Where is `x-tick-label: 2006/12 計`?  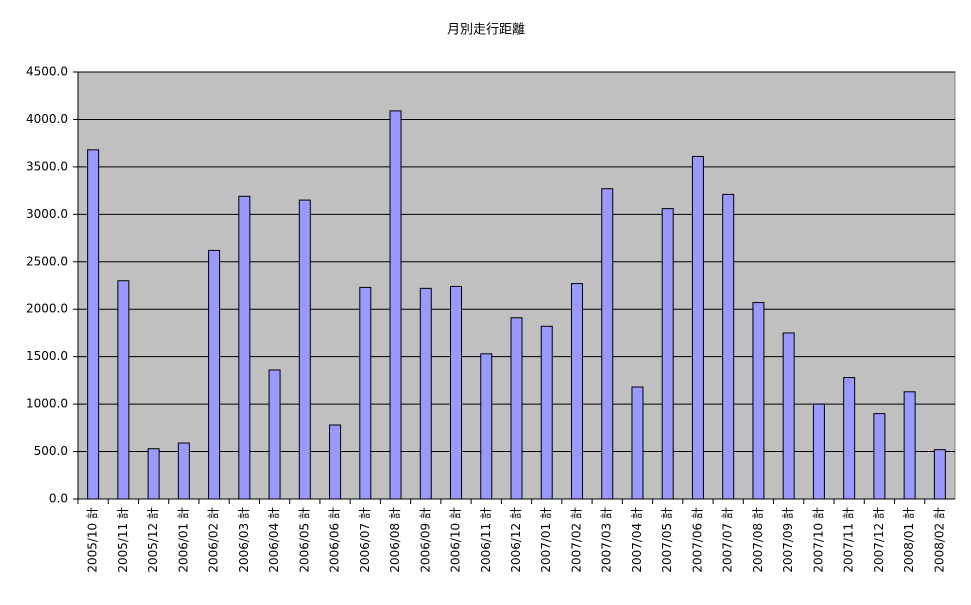 x-tick-label: 2006/12 計 is located at coordinates (515, 540).